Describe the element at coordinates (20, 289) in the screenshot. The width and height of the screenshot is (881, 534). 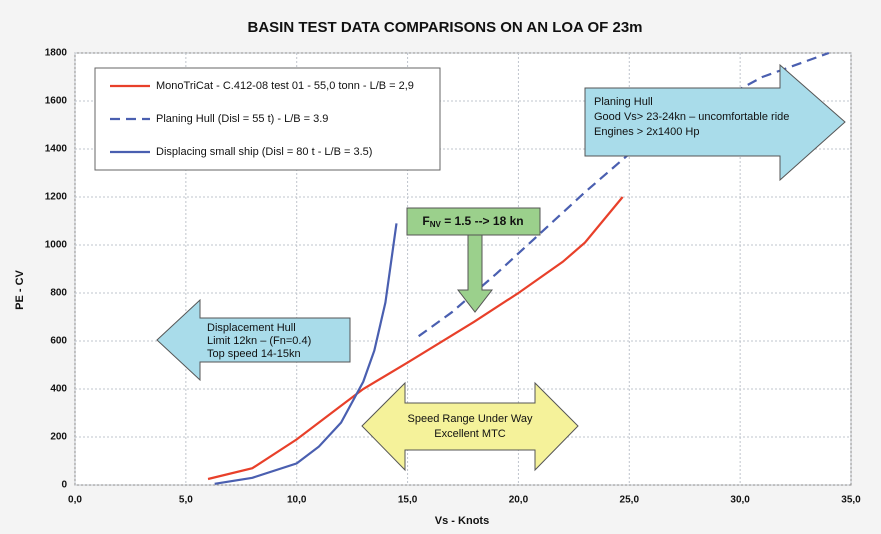
I see `y-axis-label: PE - CV` at that location.